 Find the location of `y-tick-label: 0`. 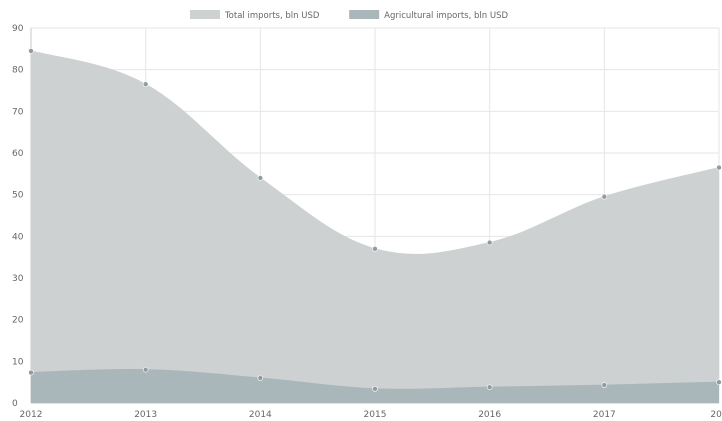

y-tick-label: 0 is located at coordinates (15, 404).